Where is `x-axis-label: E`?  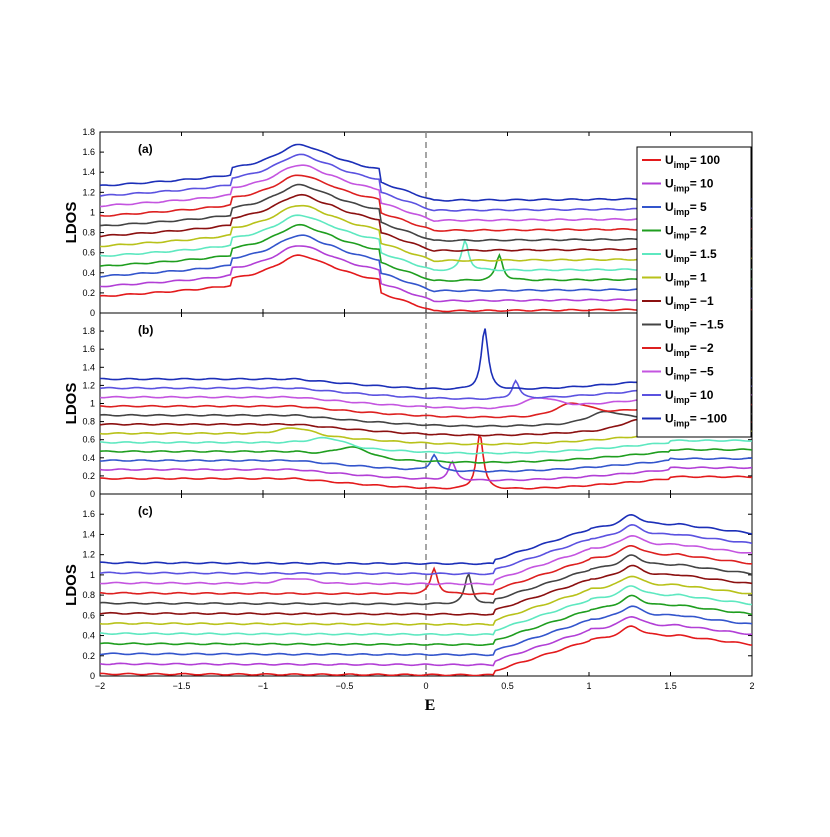 x-axis-label: E is located at coordinates (430, 705).